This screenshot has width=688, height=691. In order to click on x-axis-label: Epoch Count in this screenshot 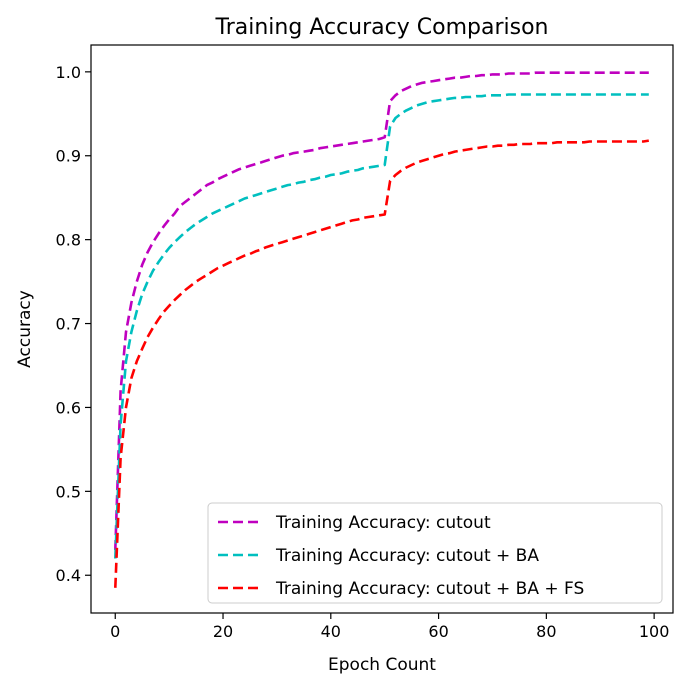, I will do `click(382, 665)`.